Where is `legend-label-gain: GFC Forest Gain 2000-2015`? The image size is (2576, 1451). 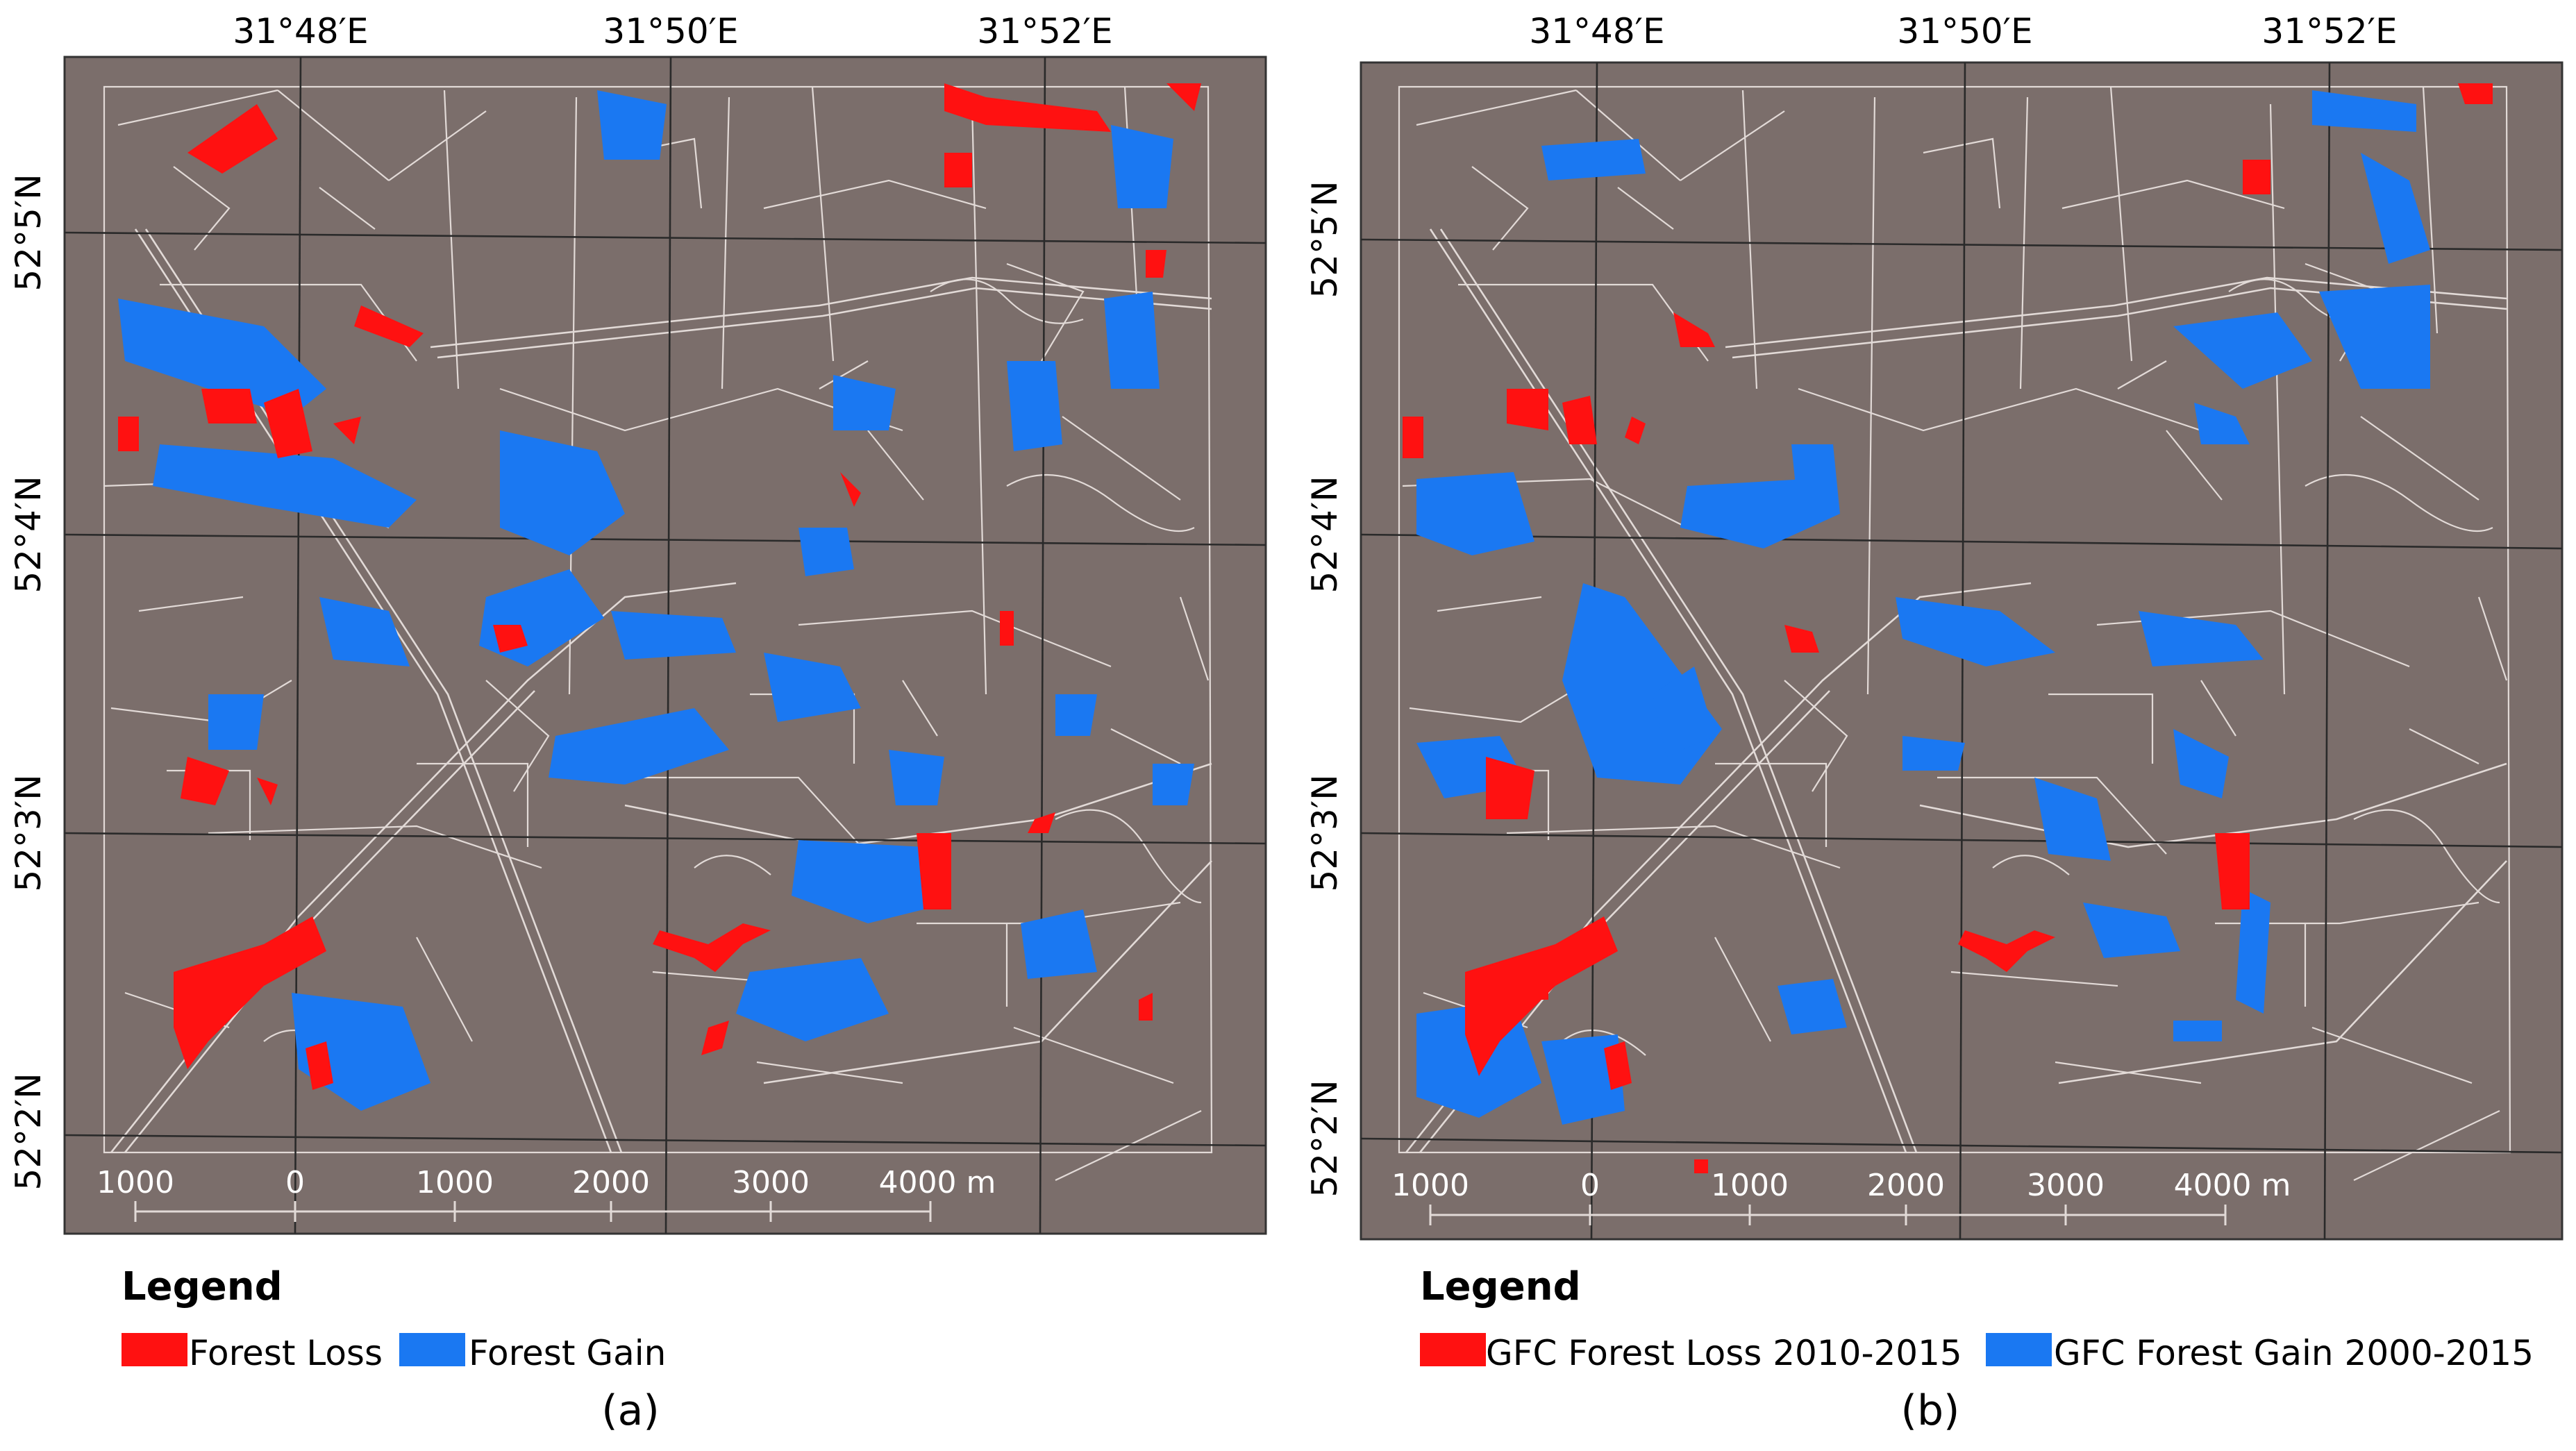
legend-label-gain: GFC Forest Gain 2000-2015 is located at coordinates (2294, 1353).